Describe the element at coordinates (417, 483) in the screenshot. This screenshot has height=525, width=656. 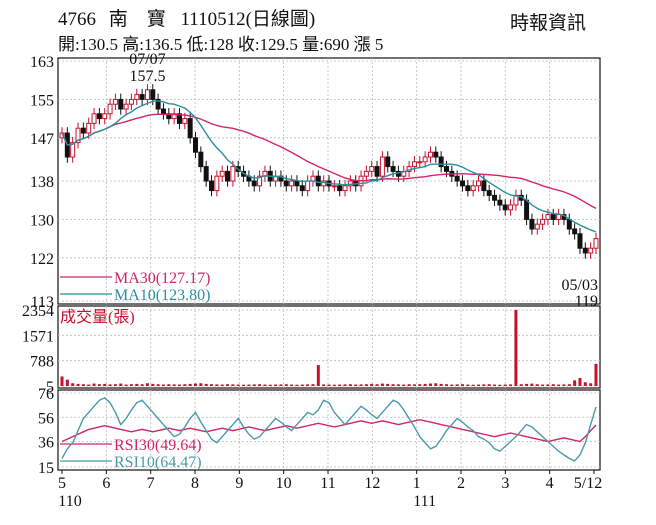
I see `x-tick-label: 1` at that location.